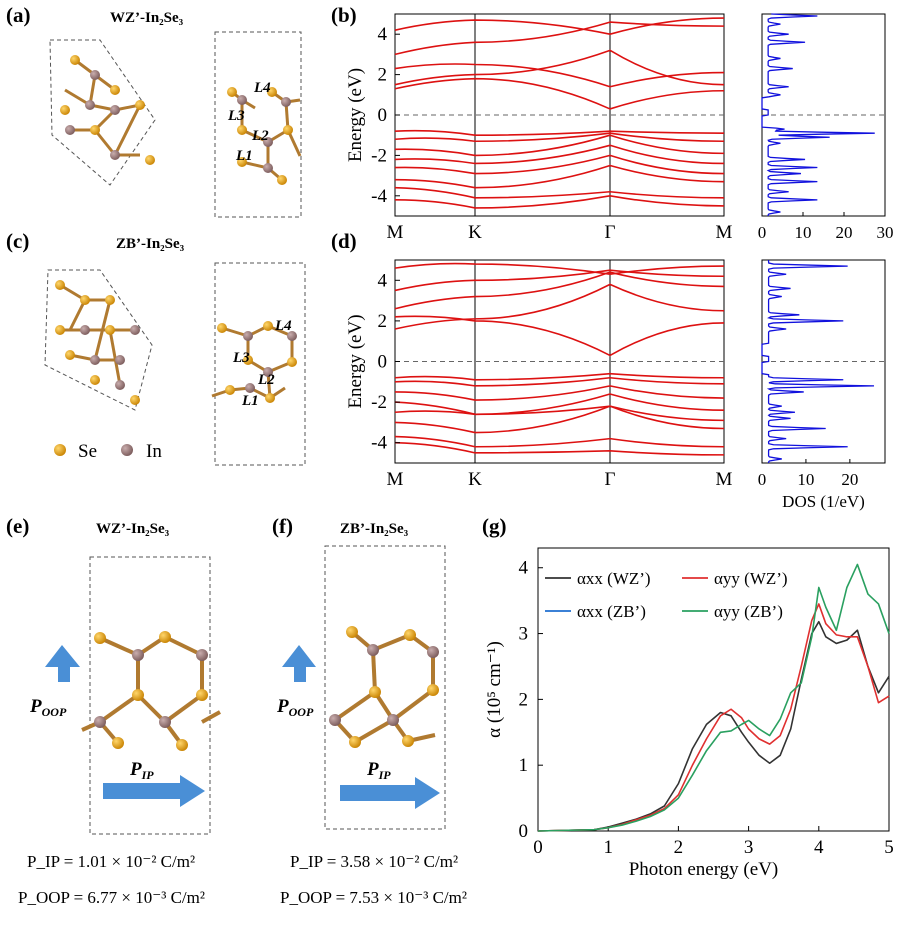 The image size is (913, 925). I want to click on dos-b: 0 10 20 30, so click(826, 127).